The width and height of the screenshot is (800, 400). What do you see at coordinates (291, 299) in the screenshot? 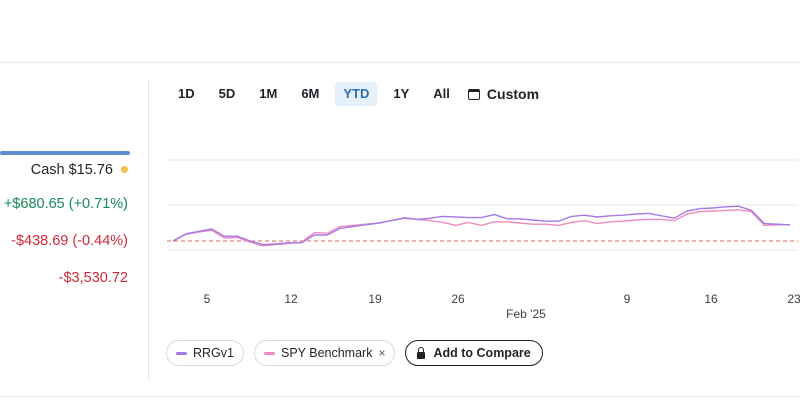
I see `x-tick-label: 12` at bounding box center [291, 299].